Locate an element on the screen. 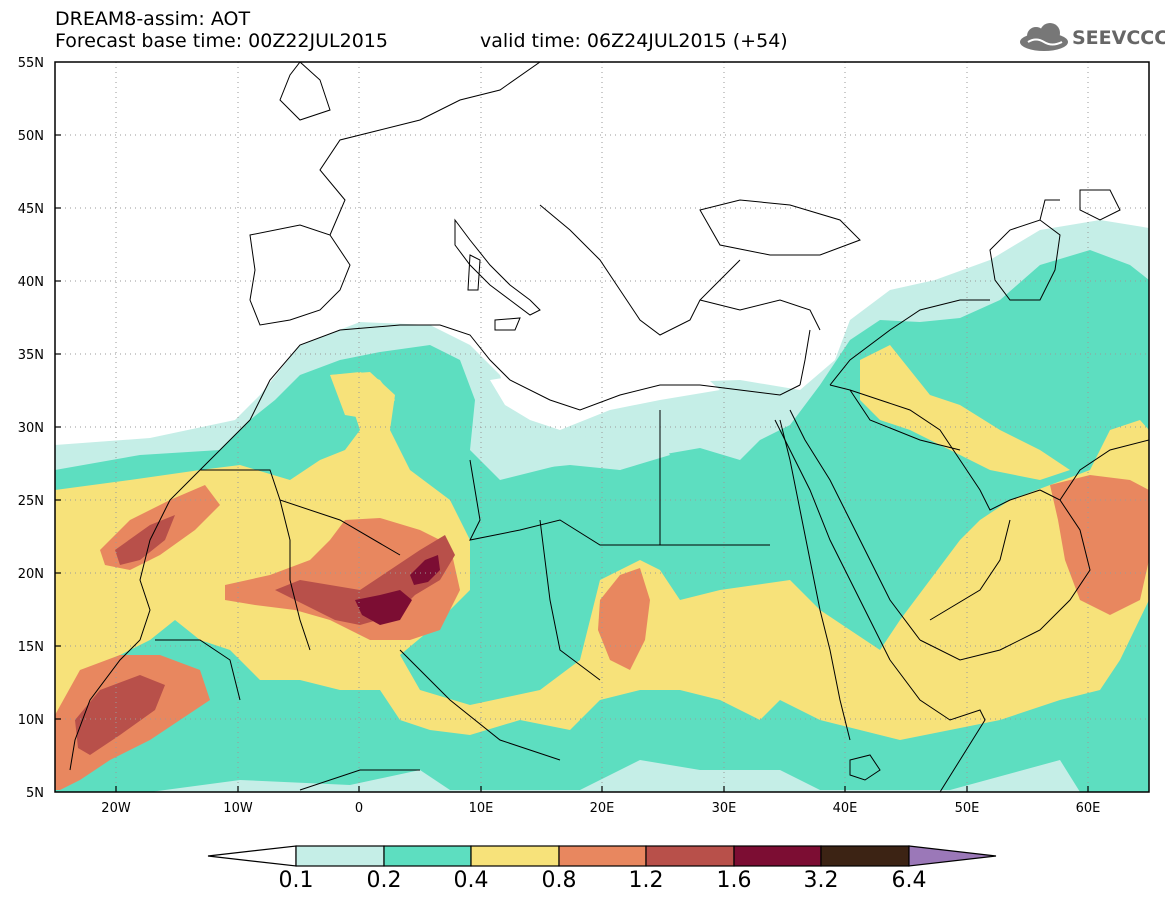 This screenshot has width=1165, height=905. map-title: DREAM8-assim: AOT is located at coordinates (153, 19).